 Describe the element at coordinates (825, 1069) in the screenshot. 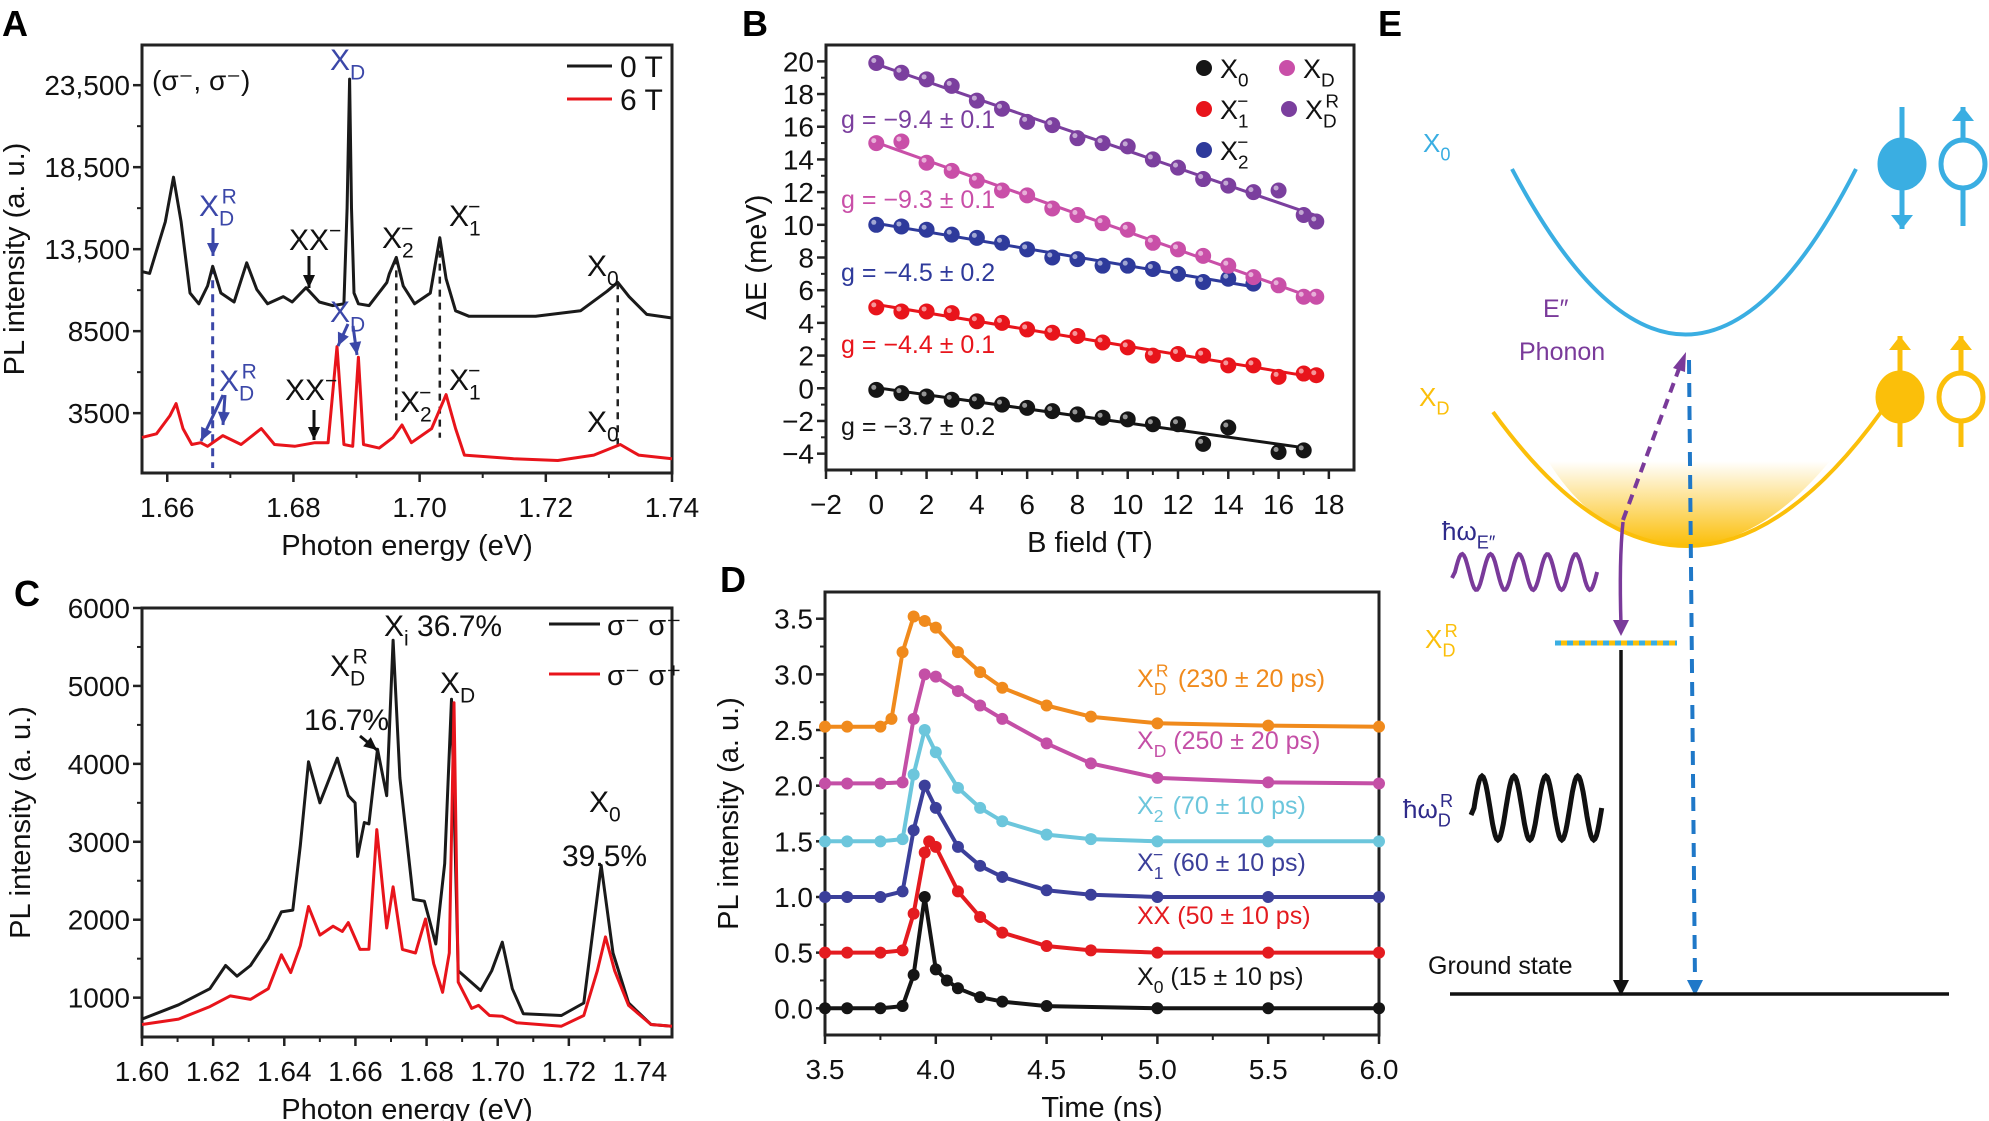

I see `x-tick-label: 3.5` at that location.